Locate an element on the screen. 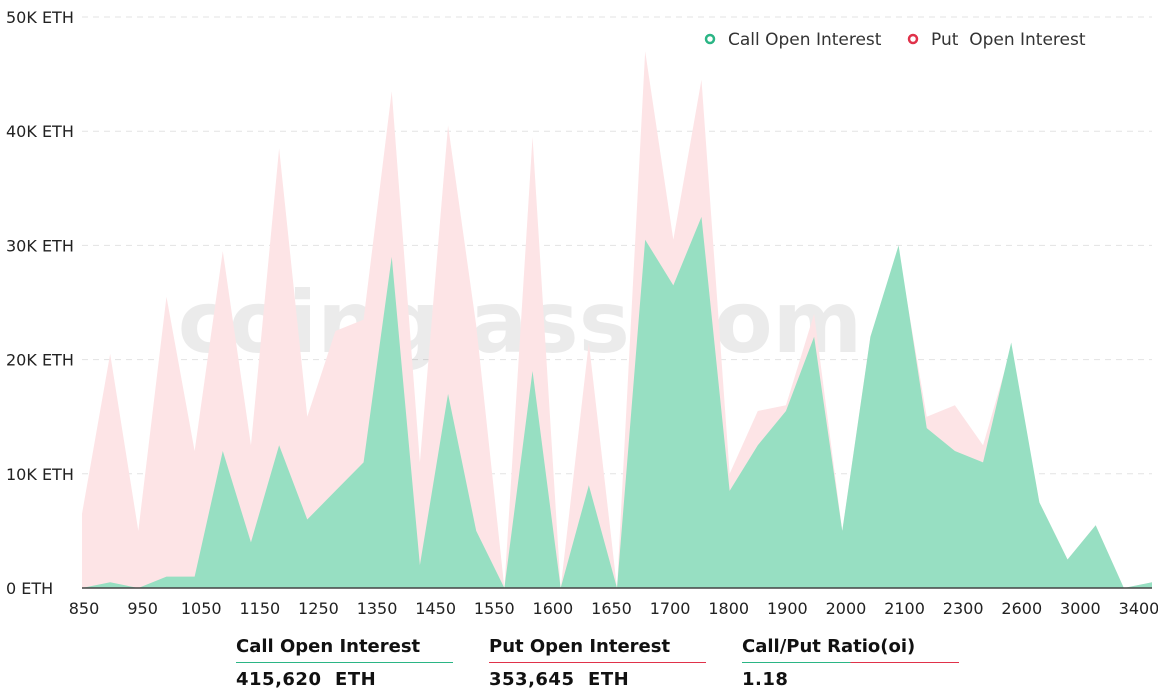  x-tick-label: 1050 is located at coordinates (201, 608).